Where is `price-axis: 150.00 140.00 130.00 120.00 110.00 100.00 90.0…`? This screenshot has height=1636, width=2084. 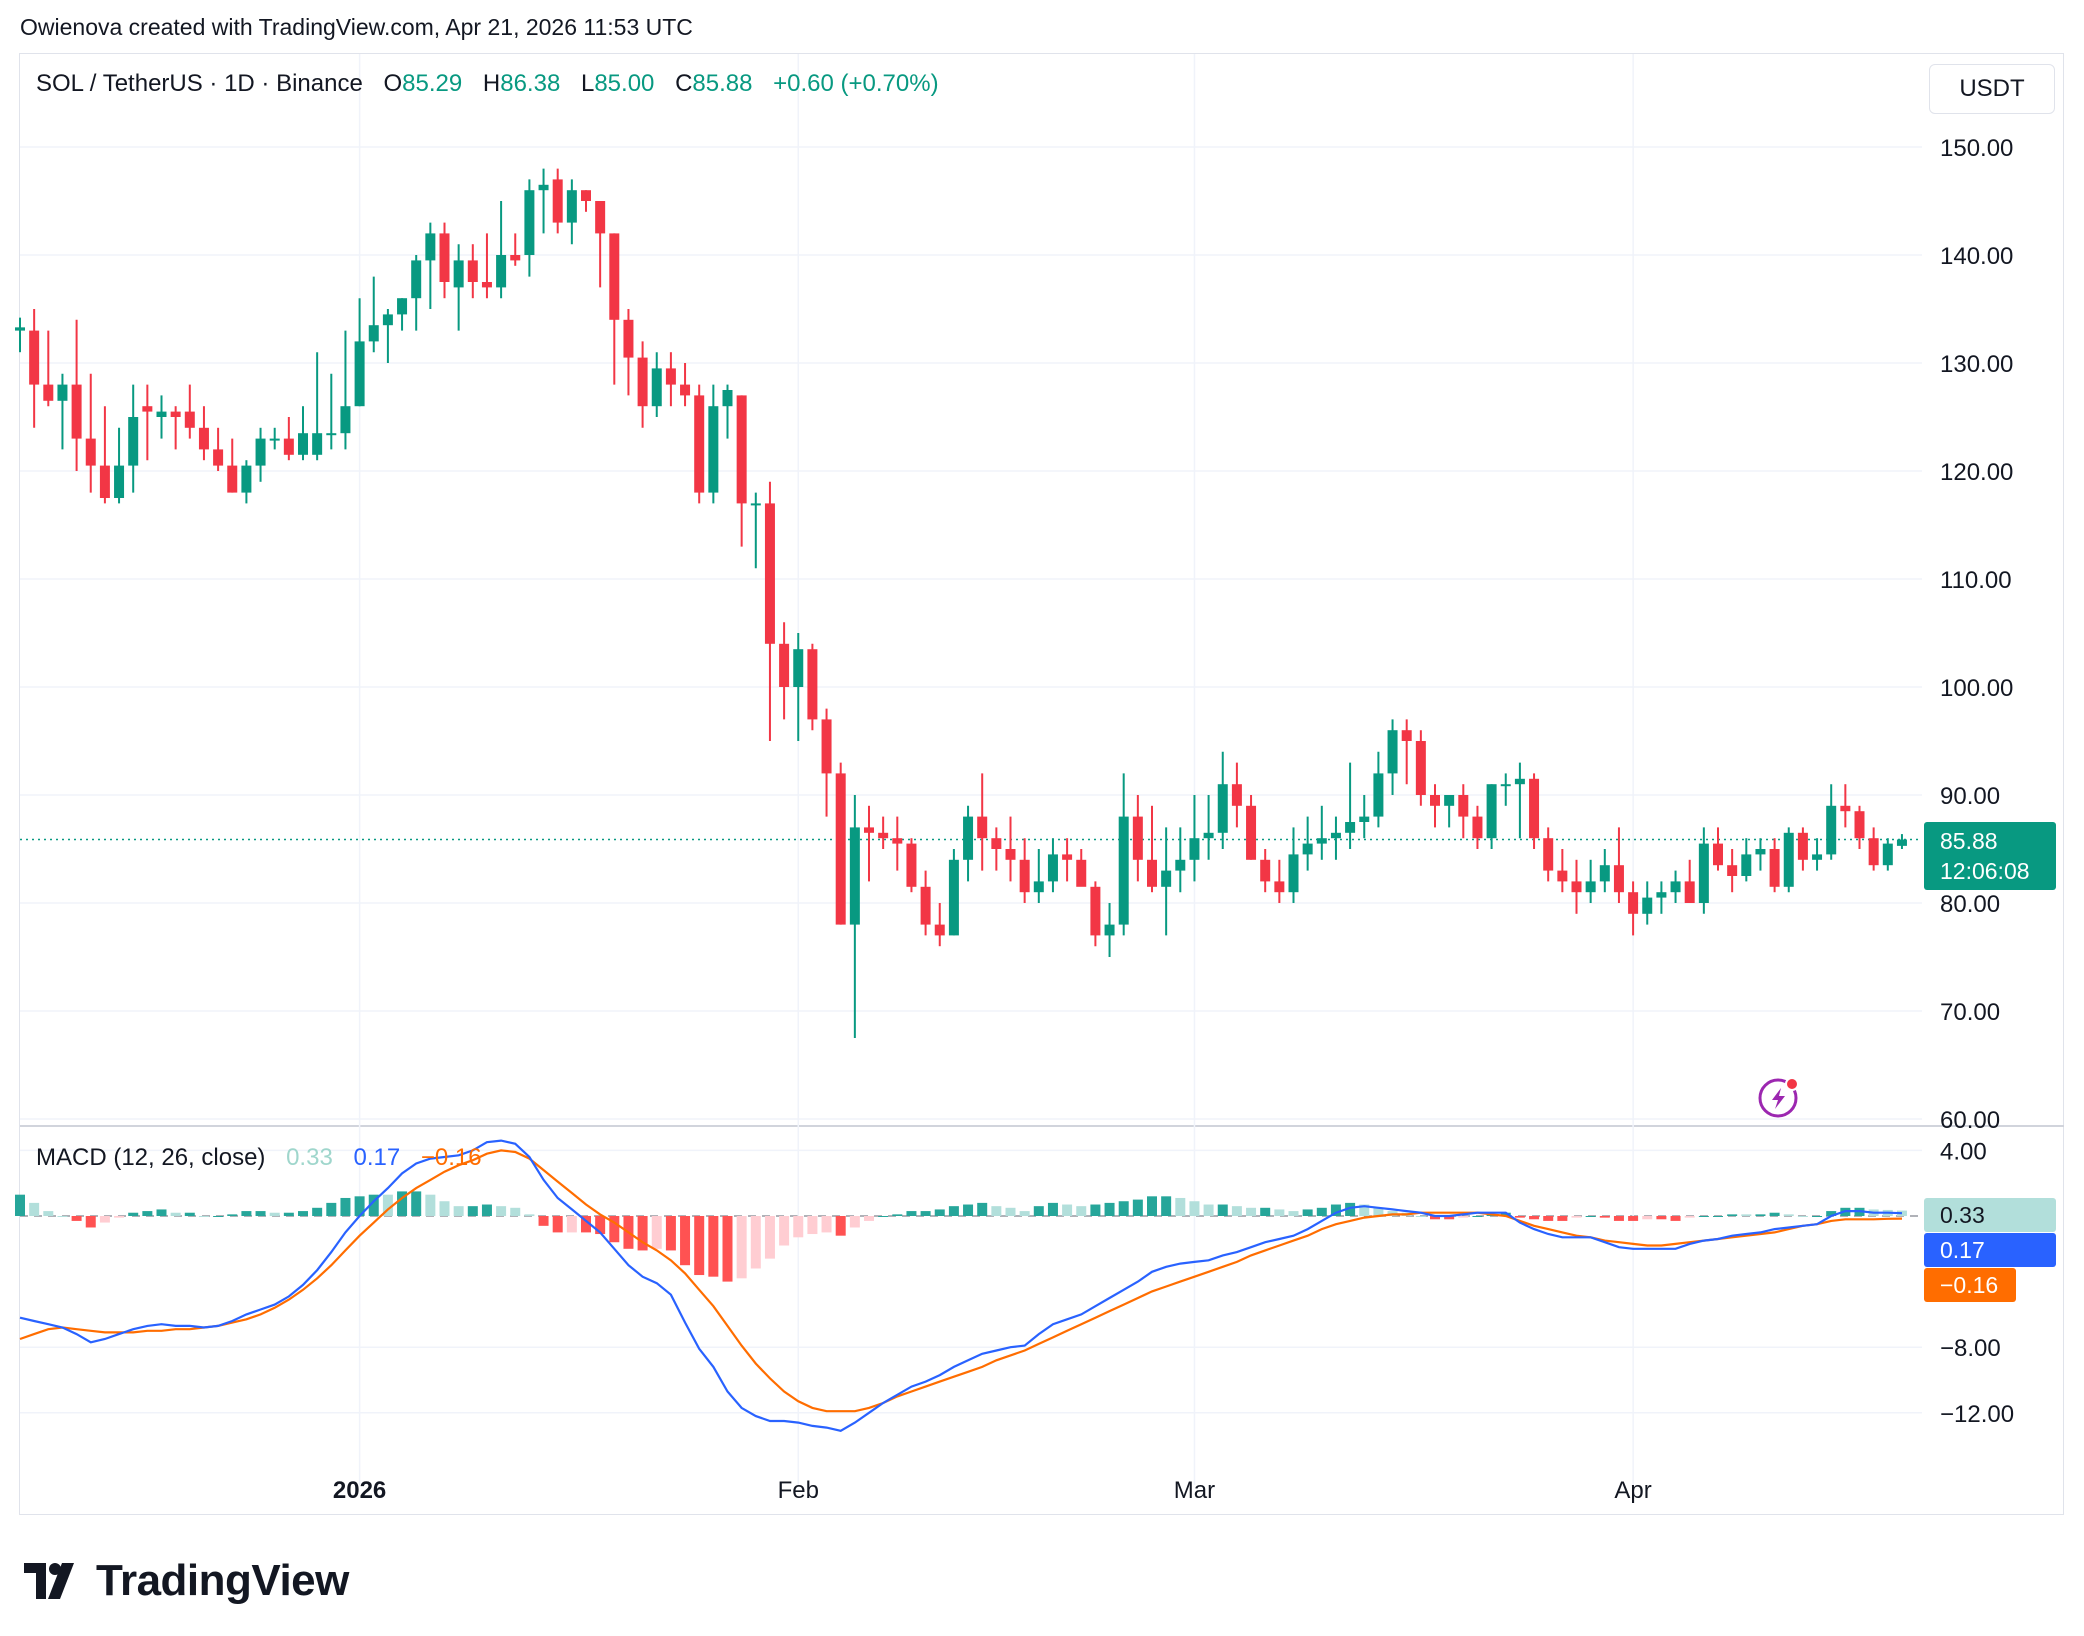
price-axis: 150.00 140.00 130.00 120.00 110.00 100.00 90.0… is located at coordinates (1976, 634).